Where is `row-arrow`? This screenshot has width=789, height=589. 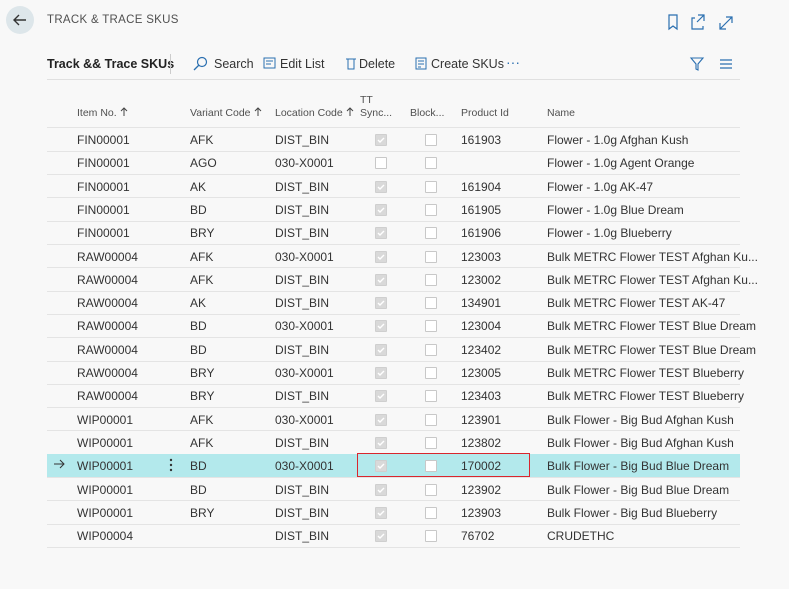
row-arrow is located at coordinates (59, 466).